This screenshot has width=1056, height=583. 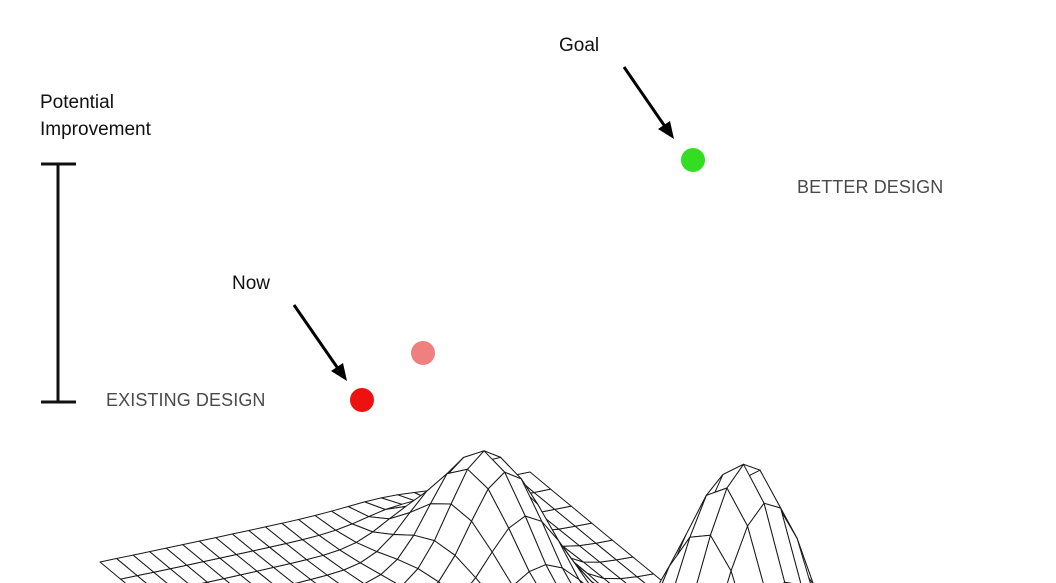 What do you see at coordinates (579, 45) in the screenshot?
I see `goal-label: Goal` at bounding box center [579, 45].